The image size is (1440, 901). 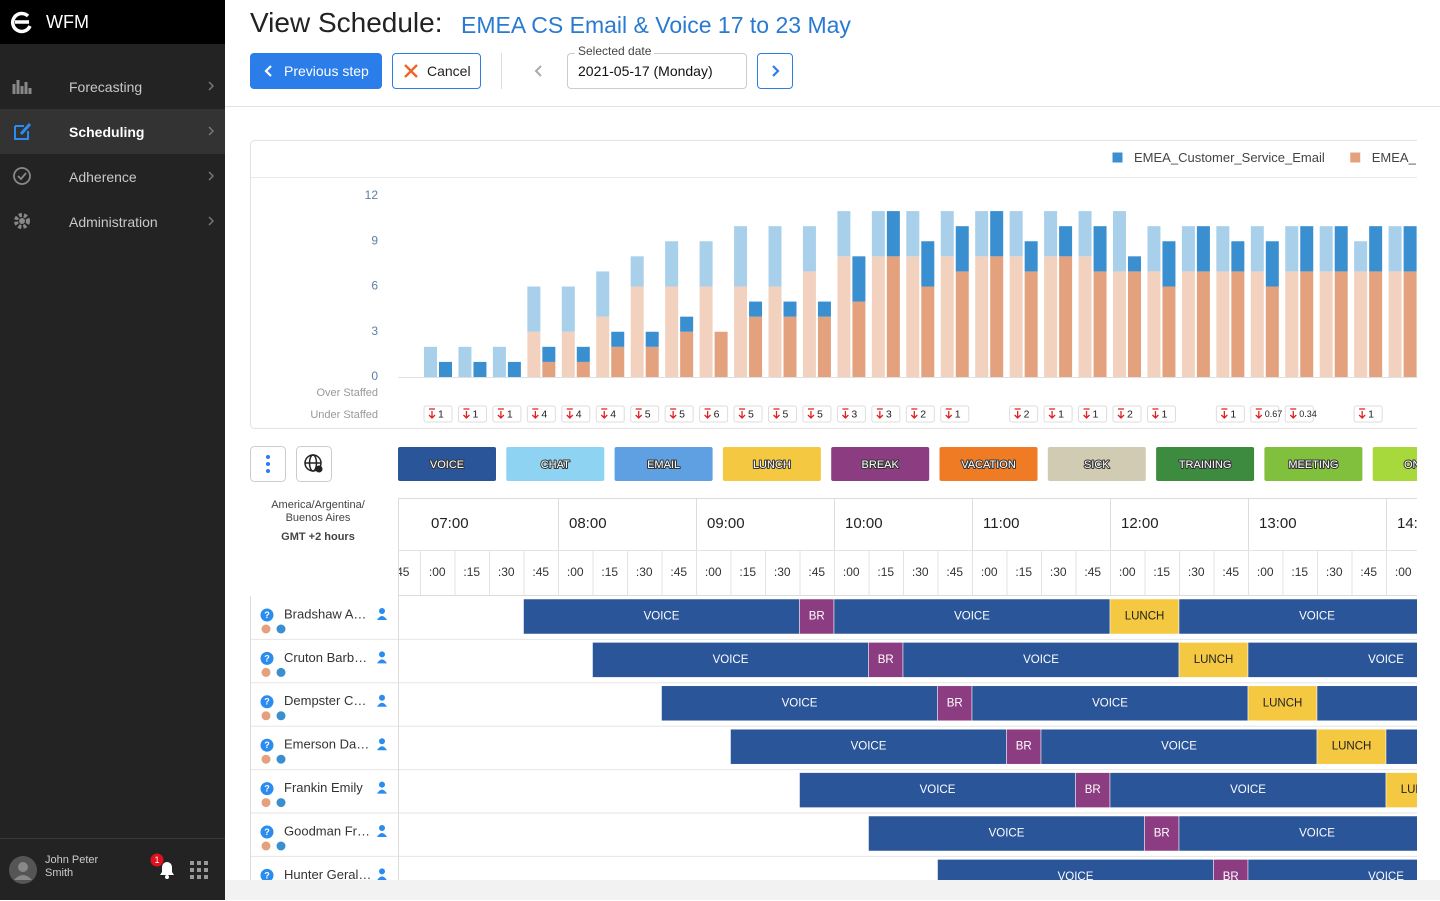 I want to click on legend-label: EMEA_, so click(x=1394, y=157).